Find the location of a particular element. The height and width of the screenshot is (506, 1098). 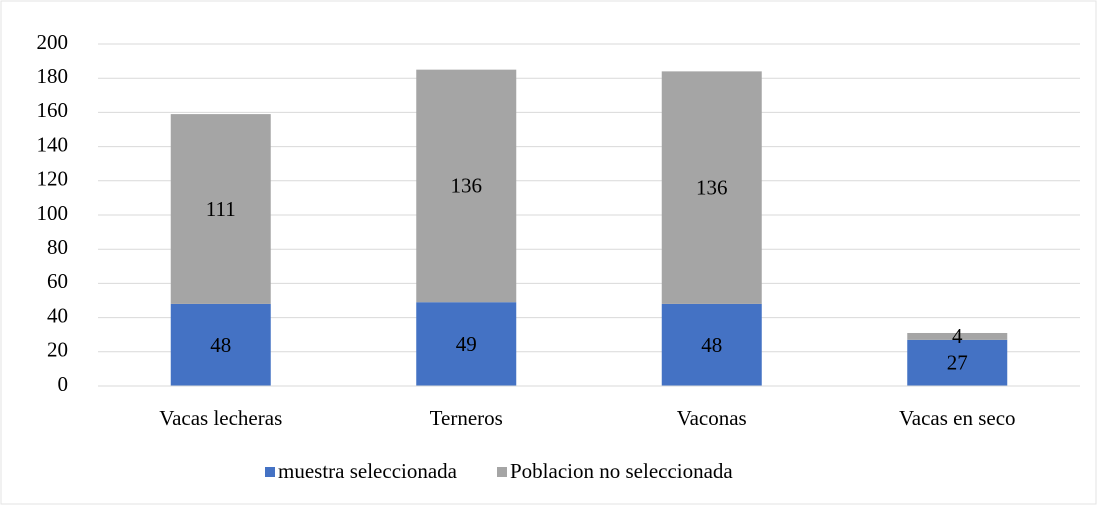

data-label: 49 is located at coordinates (466, 344).